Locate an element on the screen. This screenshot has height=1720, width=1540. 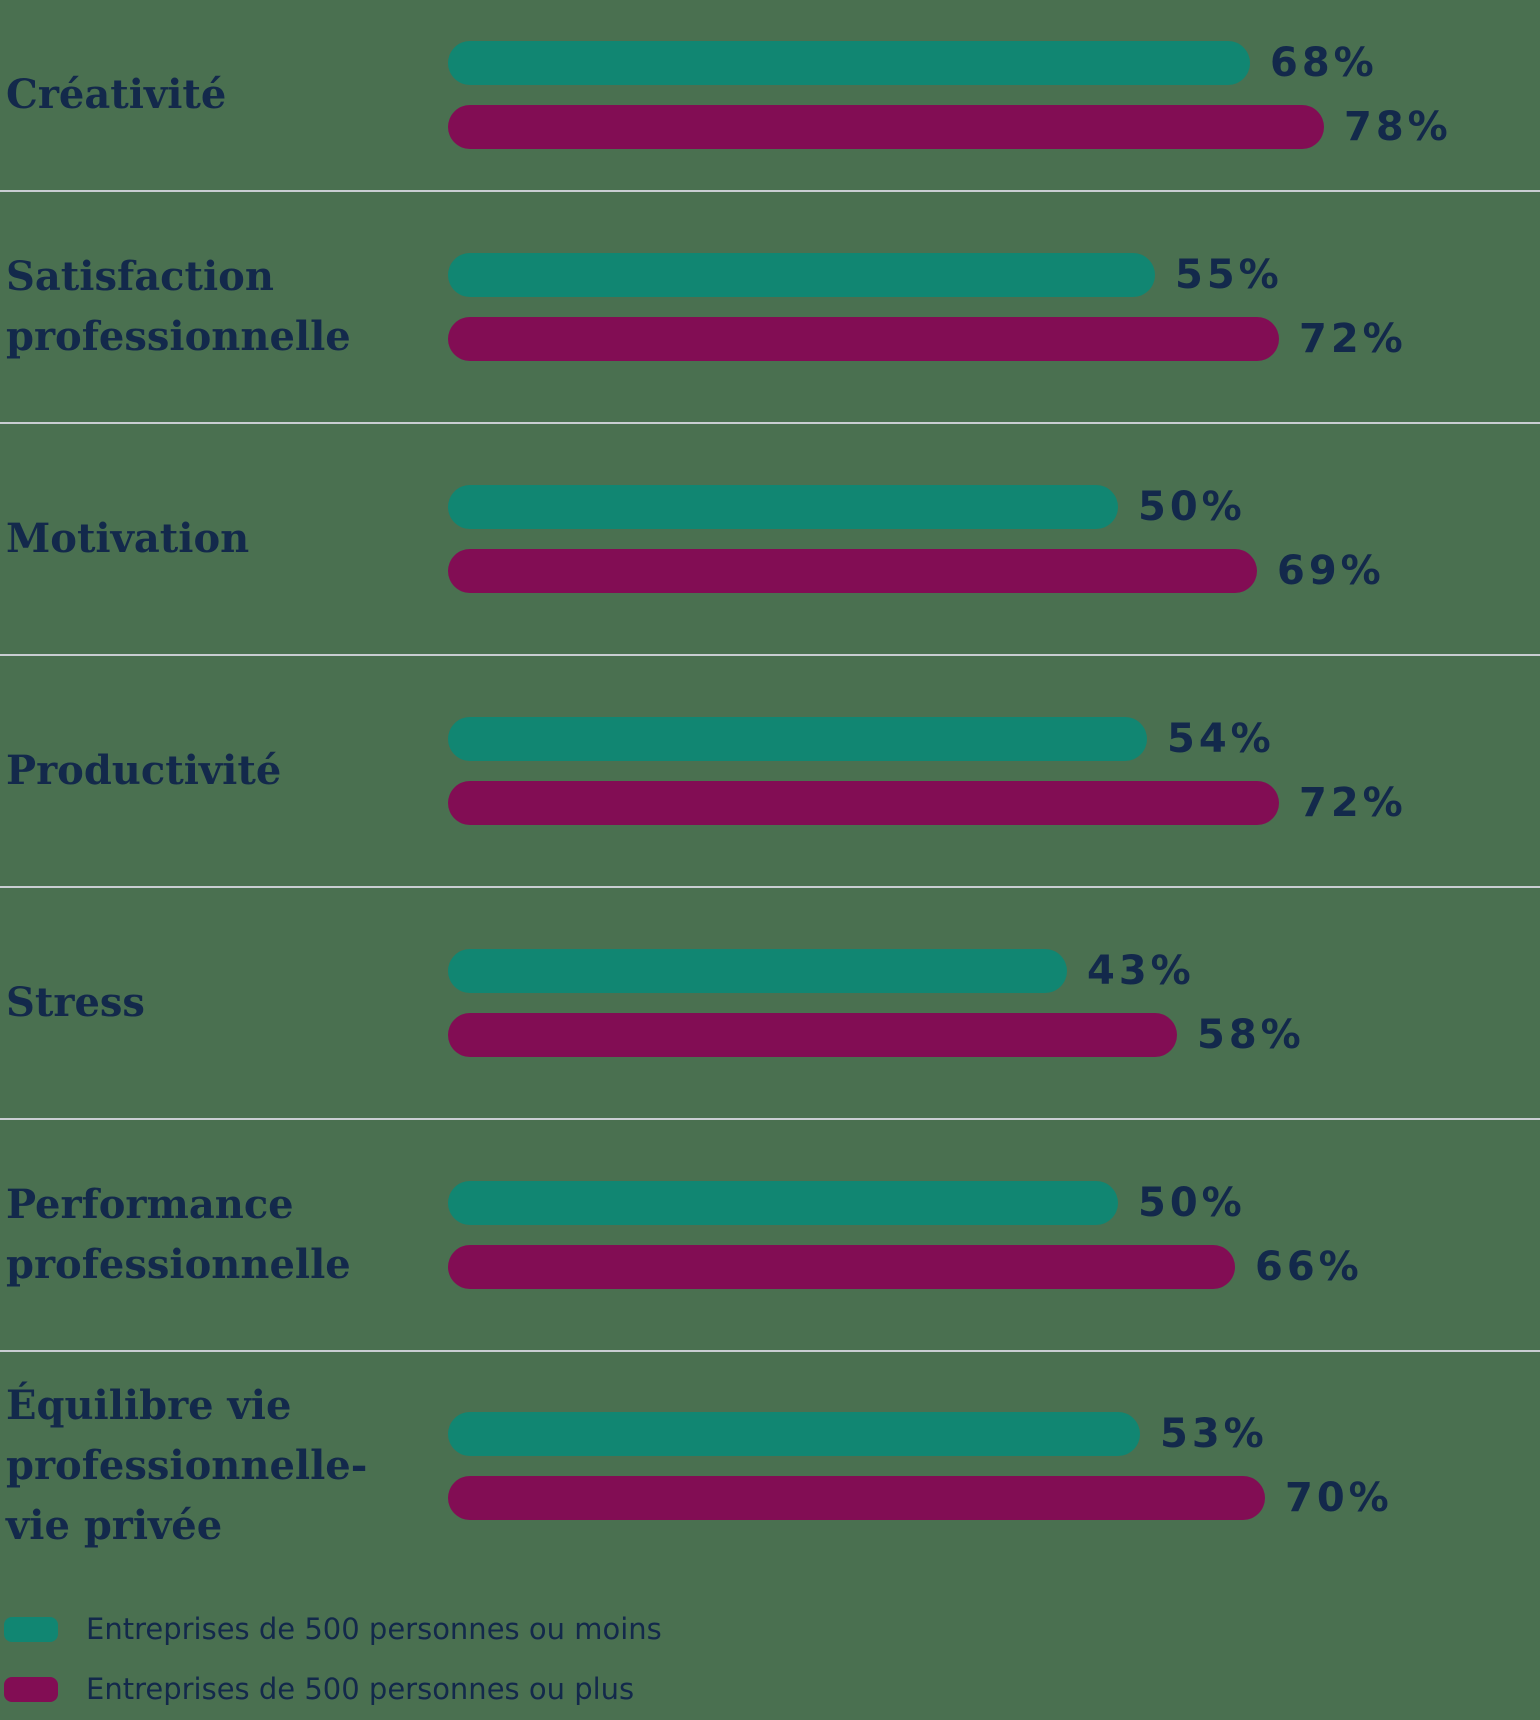
category-bars: 50% 66% is located at coordinates (994, 1235).